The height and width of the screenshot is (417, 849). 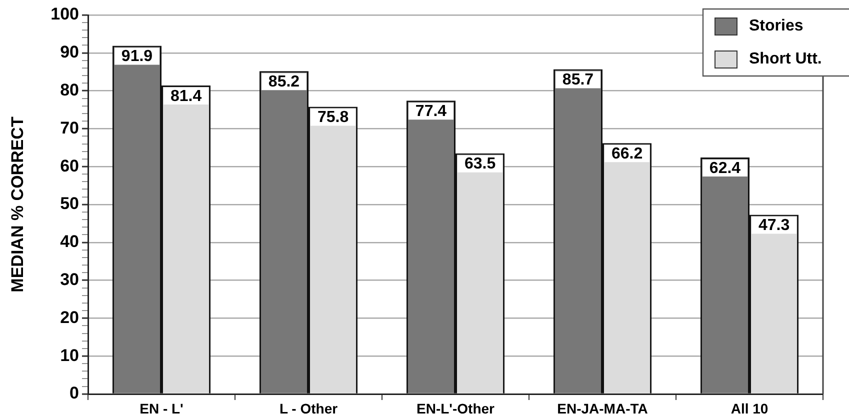 I want to click on data-label: 66.2, so click(x=627, y=154).